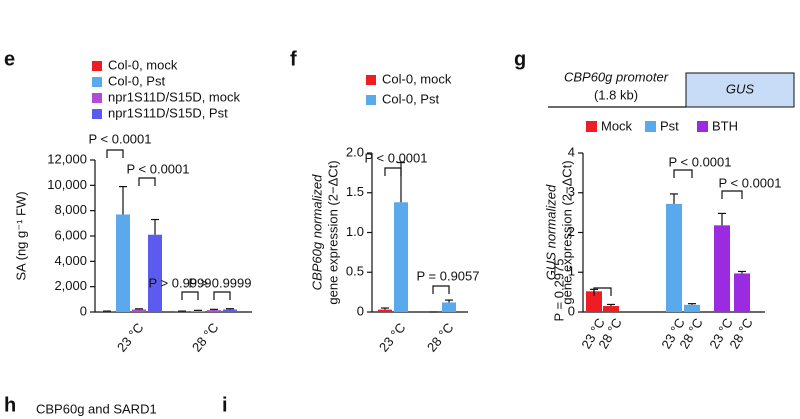 This screenshot has height=419, width=800. Describe the element at coordinates (617, 125) in the screenshot. I see `legend-label: Mock` at that location.